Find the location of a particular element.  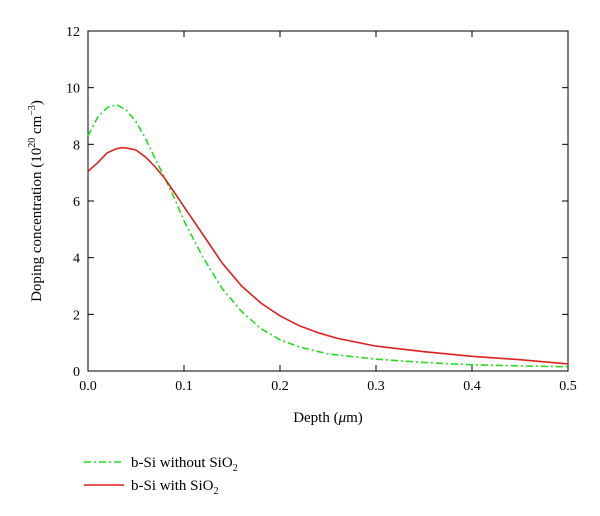

legend-label-without-sio2: b-Si without SiO2 is located at coordinates (184, 464).